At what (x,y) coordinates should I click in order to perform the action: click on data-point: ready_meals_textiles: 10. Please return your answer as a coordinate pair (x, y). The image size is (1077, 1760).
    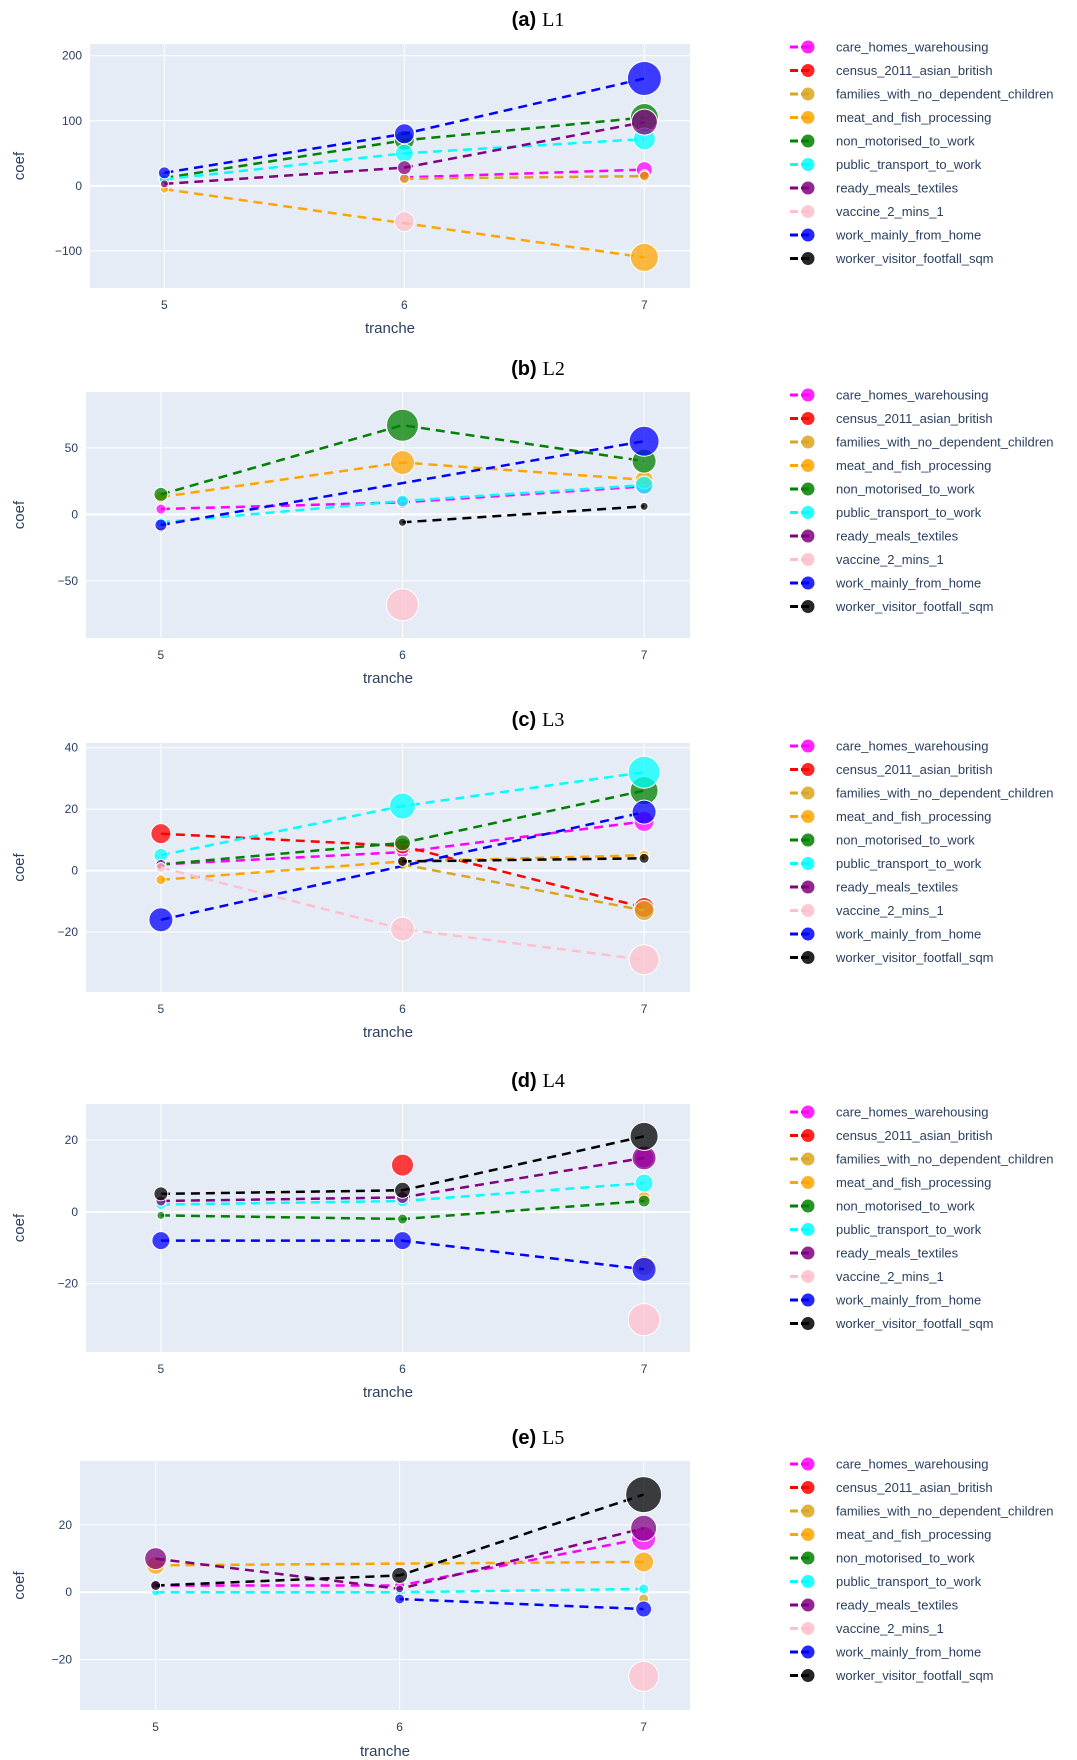
    Looking at the image, I should click on (156, 1559).